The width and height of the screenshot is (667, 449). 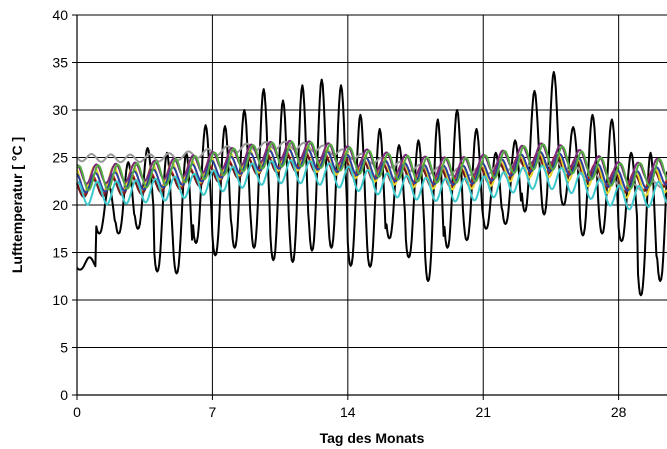 What do you see at coordinates (64, 348) in the screenshot?
I see `y-tick-label: 5` at bounding box center [64, 348].